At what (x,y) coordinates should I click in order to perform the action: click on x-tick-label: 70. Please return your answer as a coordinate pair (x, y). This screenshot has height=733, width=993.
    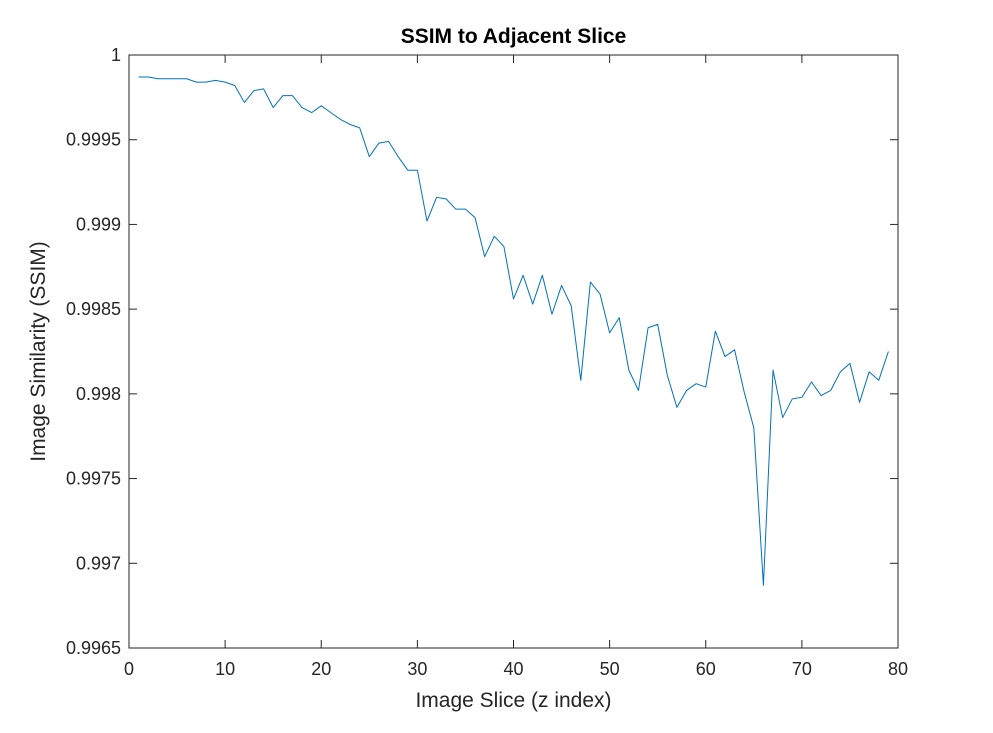
    Looking at the image, I should click on (802, 669).